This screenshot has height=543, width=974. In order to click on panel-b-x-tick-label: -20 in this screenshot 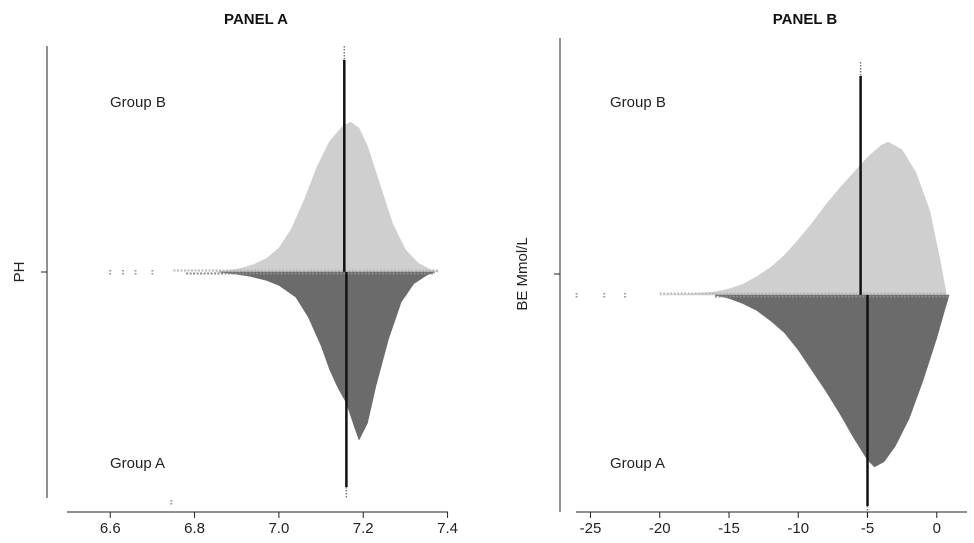, I will do `click(660, 528)`.